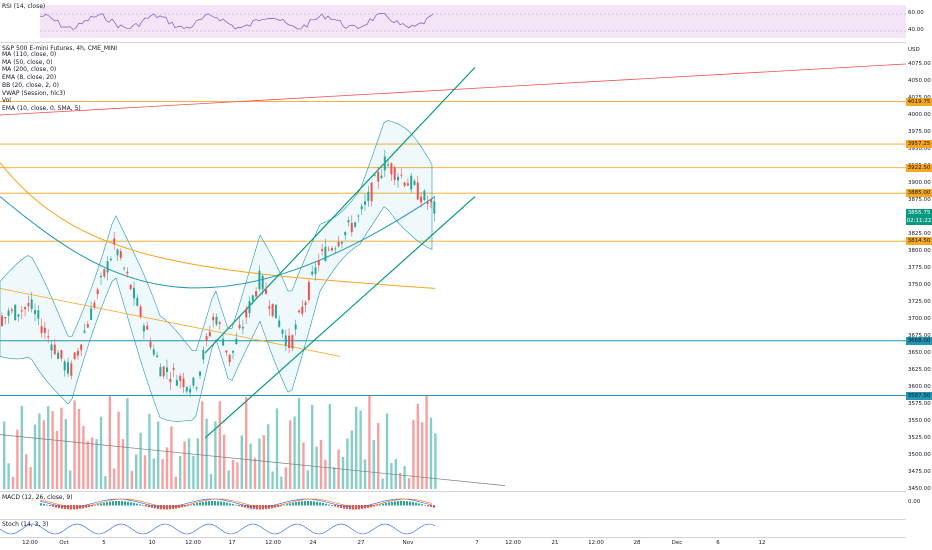  I want to click on legend-ema-8: EMA (8, close, 20), so click(29, 78).